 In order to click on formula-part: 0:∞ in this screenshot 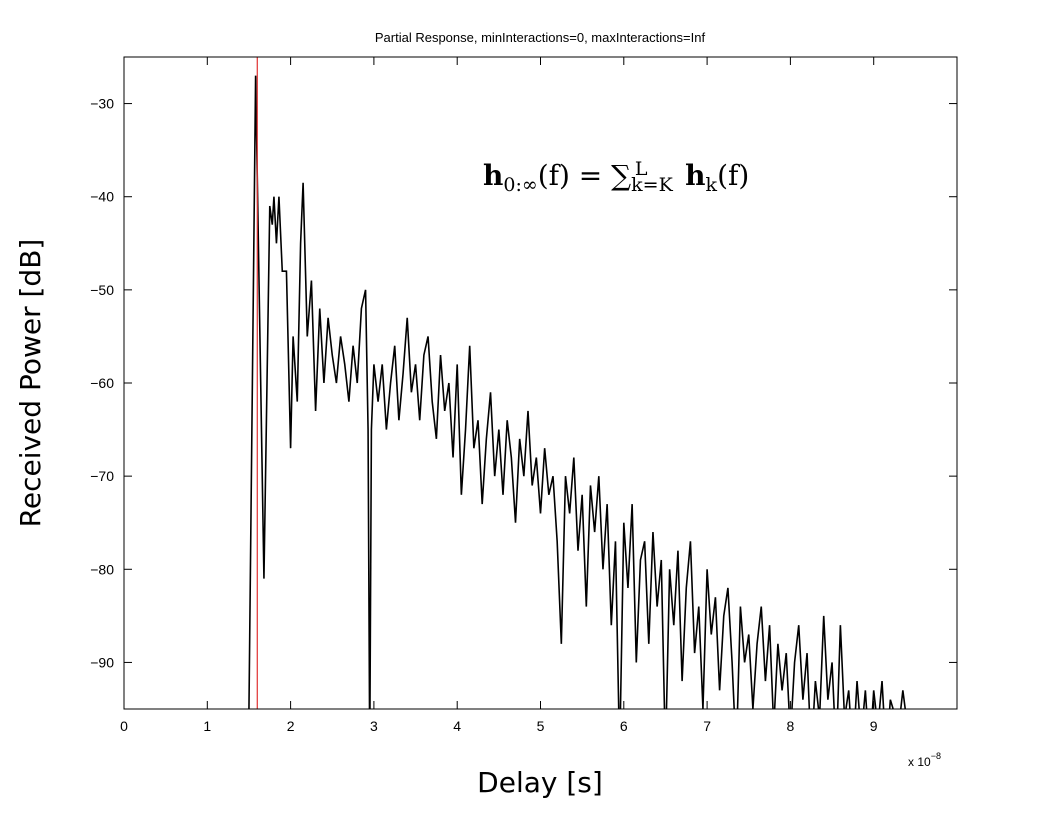, I will do `click(520, 185)`.